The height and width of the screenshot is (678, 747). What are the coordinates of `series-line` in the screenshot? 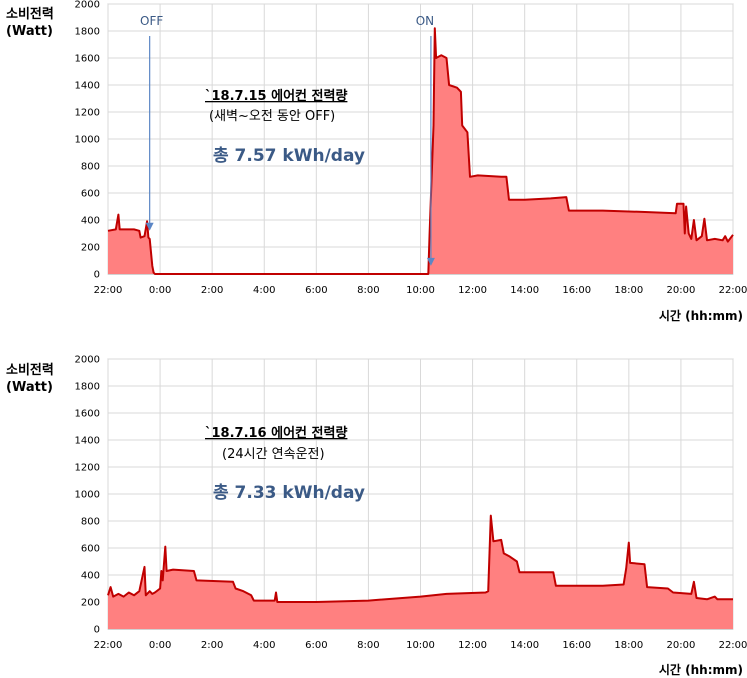 It's located at (420, 558).